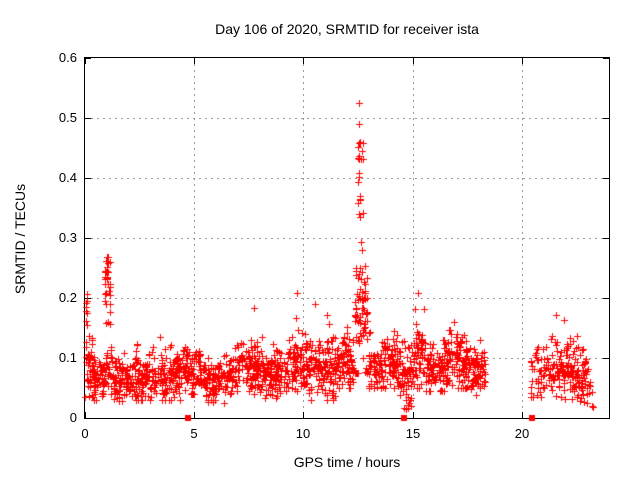 The width and height of the screenshot is (640, 480). What do you see at coordinates (303, 433) in the screenshot?
I see `x-tick-label: 10` at bounding box center [303, 433].